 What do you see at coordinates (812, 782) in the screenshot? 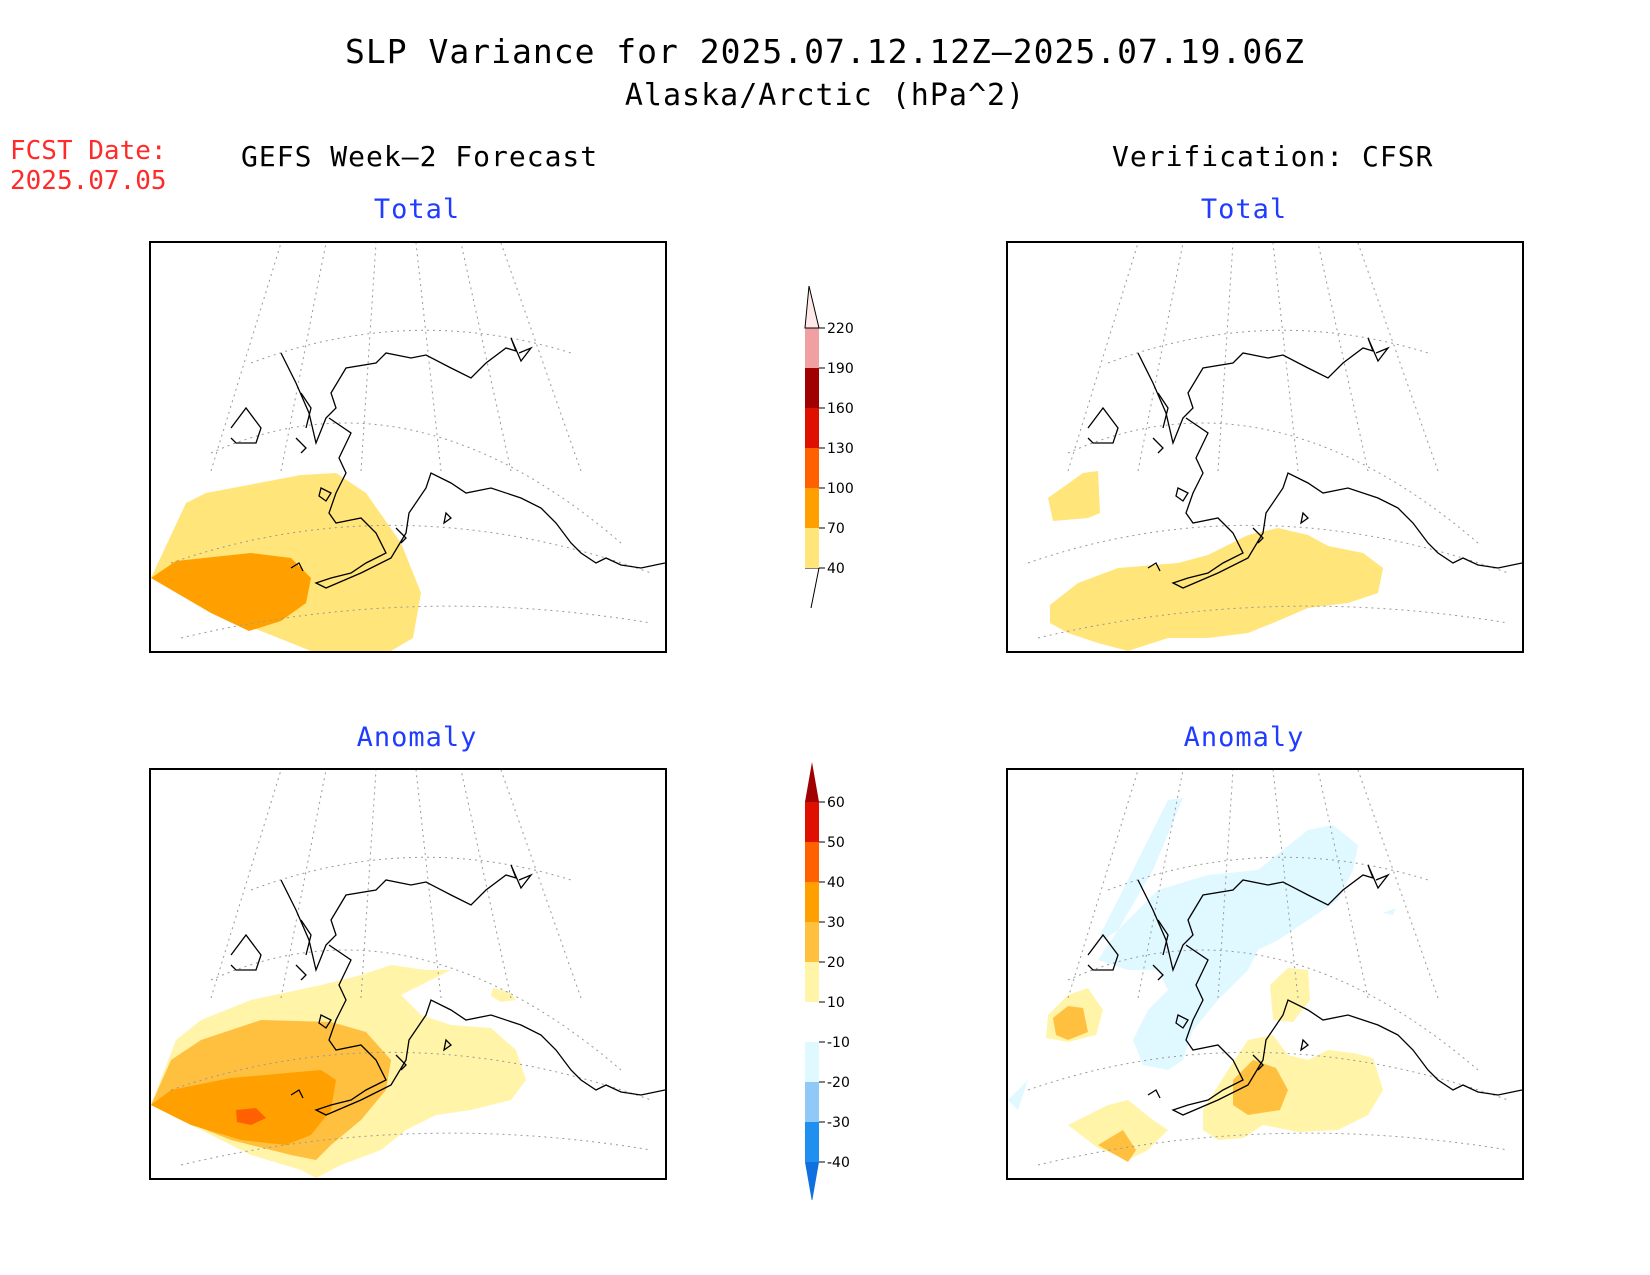
I see `colorbar-anomaly-top` at bounding box center [812, 782].